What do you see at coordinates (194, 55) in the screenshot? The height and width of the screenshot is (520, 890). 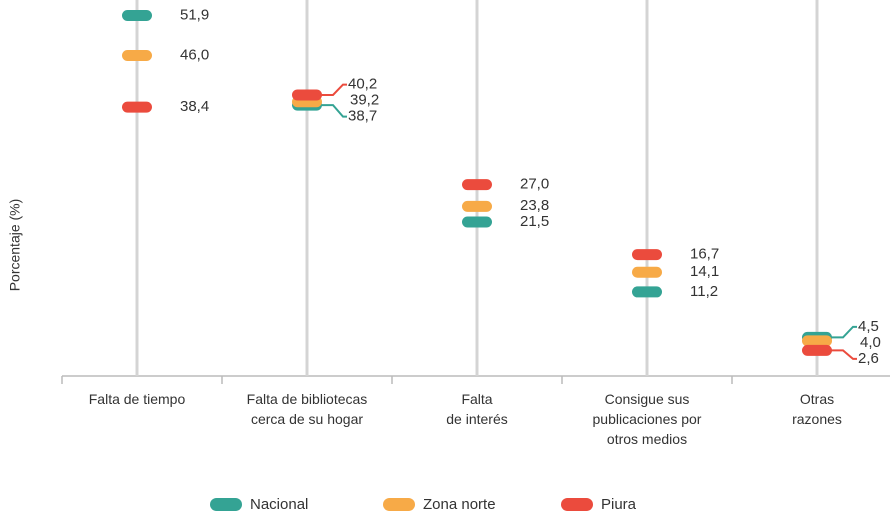 I see `value-label: 46,0` at bounding box center [194, 55].